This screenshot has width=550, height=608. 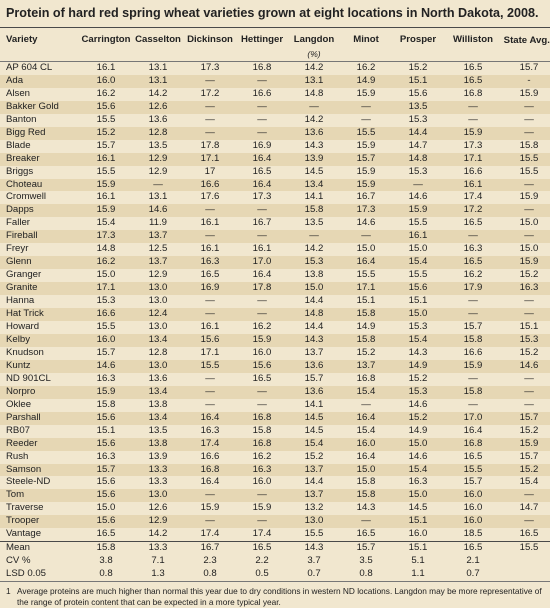 What do you see at coordinates (314, 405) in the screenshot?
I see `value-cell: 14.1` at bounding box center [314, 405].